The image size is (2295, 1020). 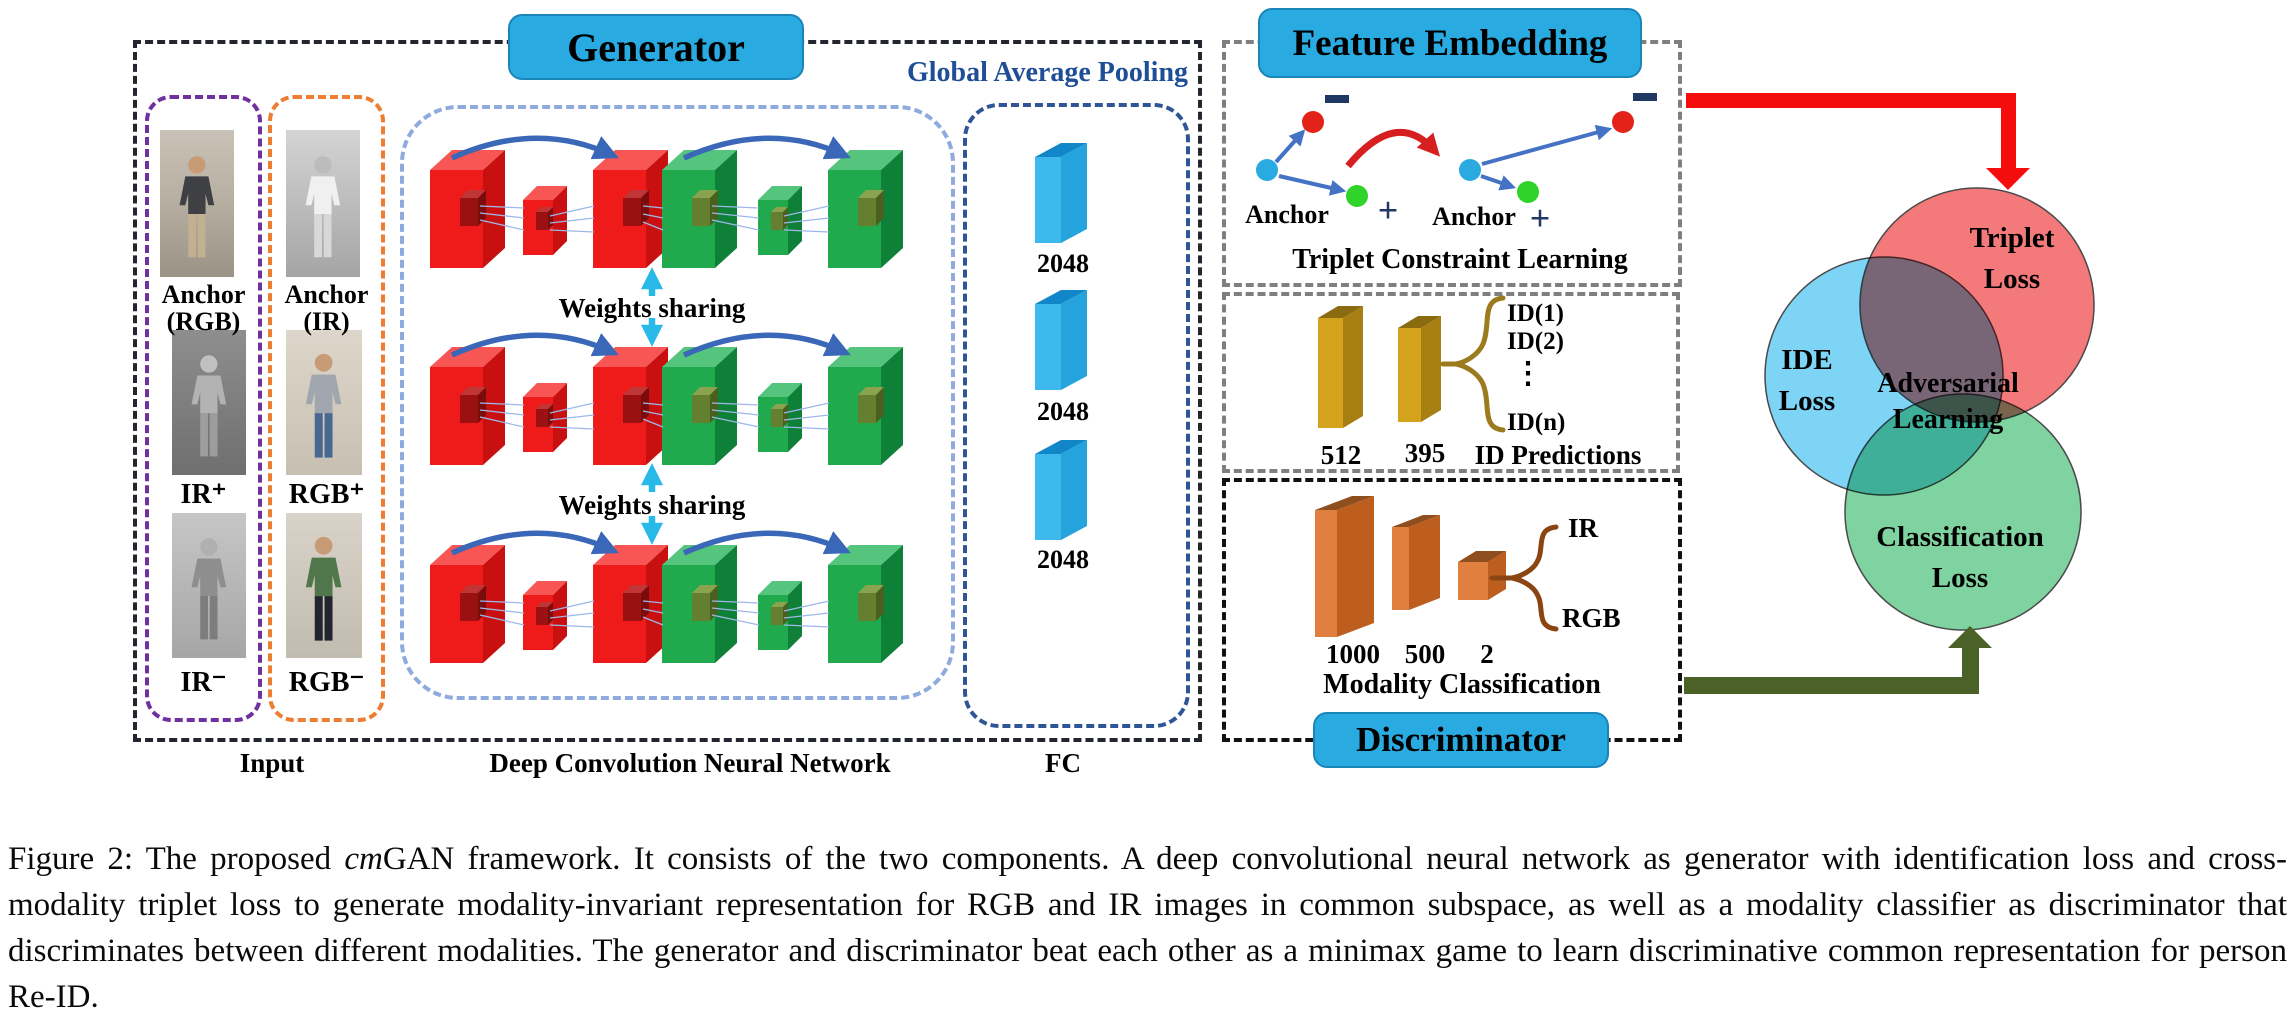 What do you see at coordinates (1287, 214) in the screenshot?
I see `anchor-label-left: Anchor` at bounding box center [1287, 214].